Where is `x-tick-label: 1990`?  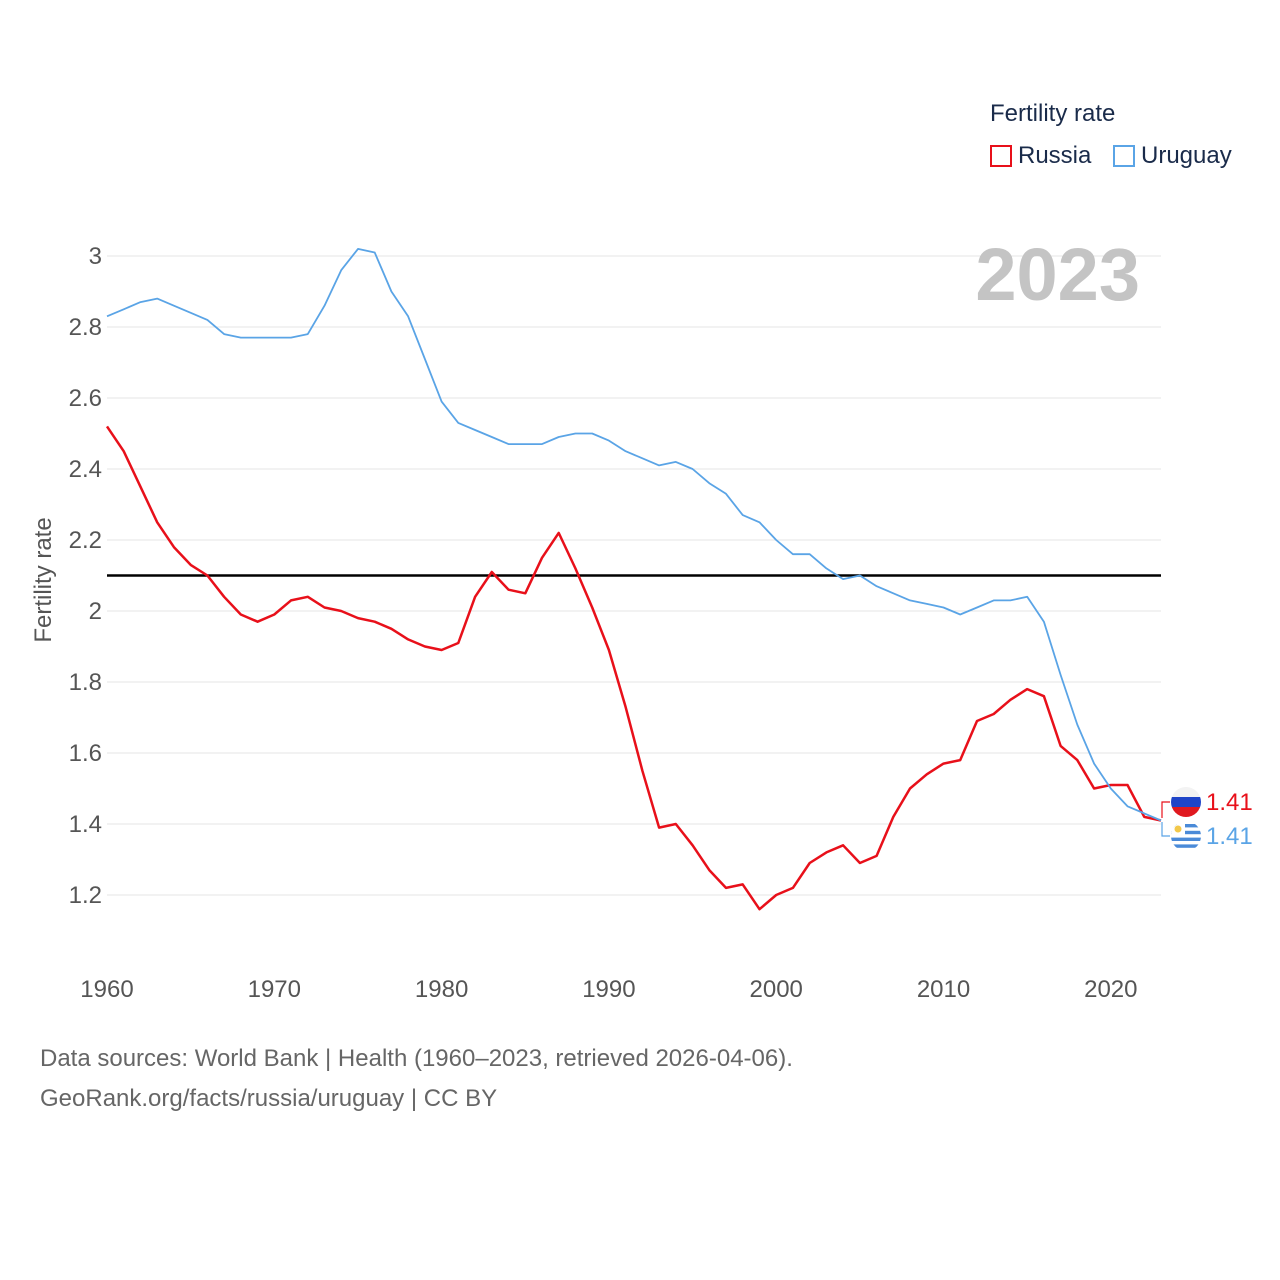 x-tick-label: 1990 is located at coordinates (608, 989).